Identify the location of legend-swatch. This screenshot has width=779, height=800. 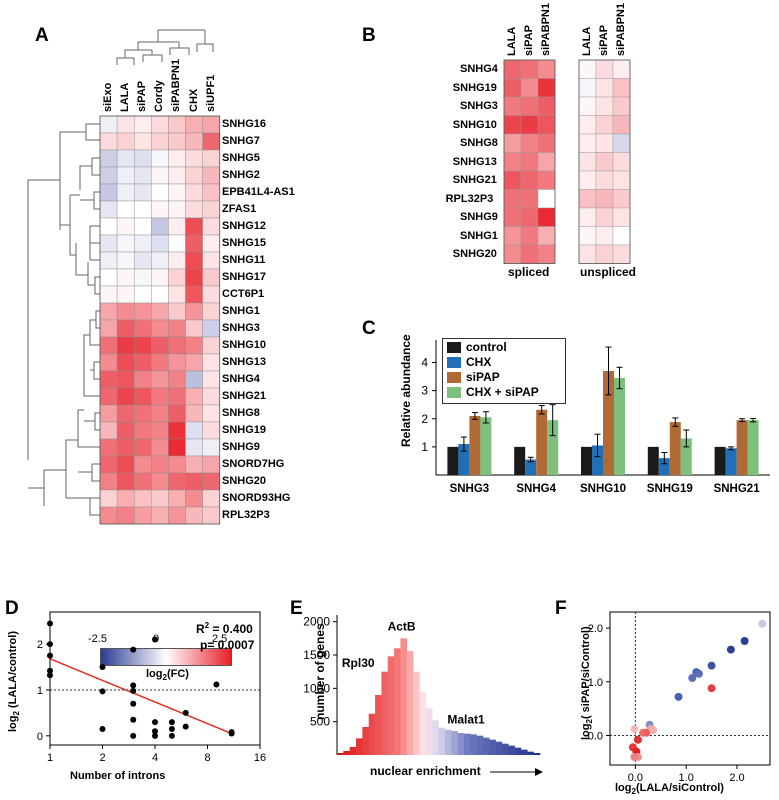
(454, 392).